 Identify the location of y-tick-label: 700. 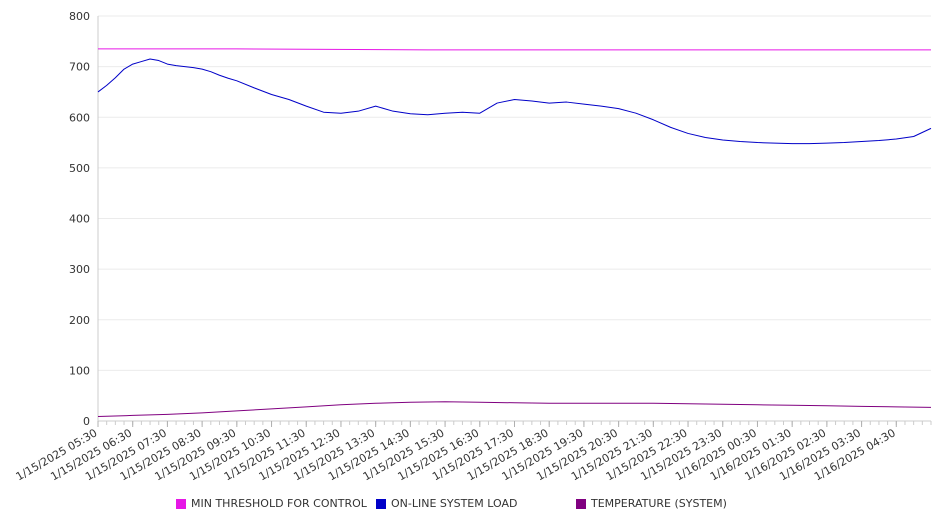
(79, 67).